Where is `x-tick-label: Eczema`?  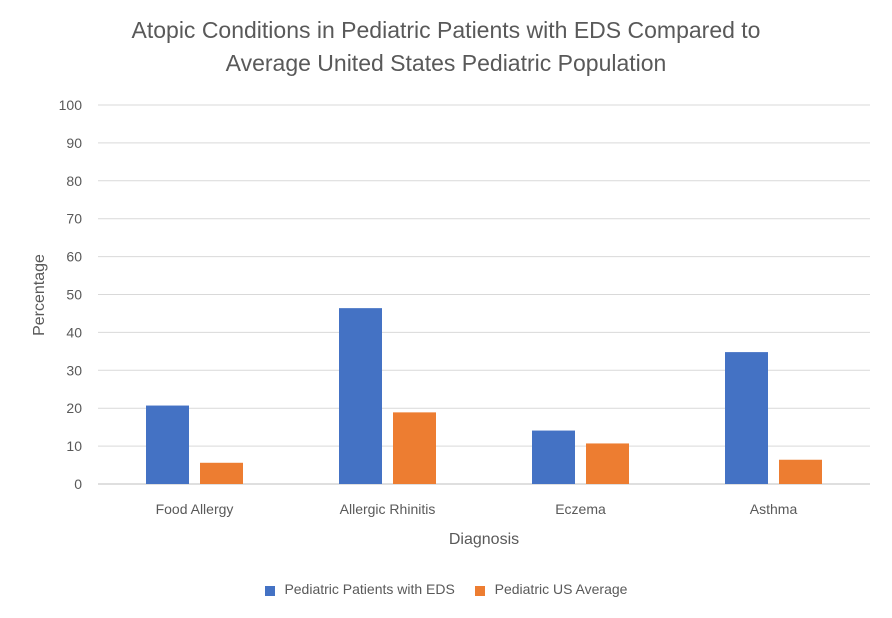
x-tick-label: Eczema is located at coordinates (580, 509).